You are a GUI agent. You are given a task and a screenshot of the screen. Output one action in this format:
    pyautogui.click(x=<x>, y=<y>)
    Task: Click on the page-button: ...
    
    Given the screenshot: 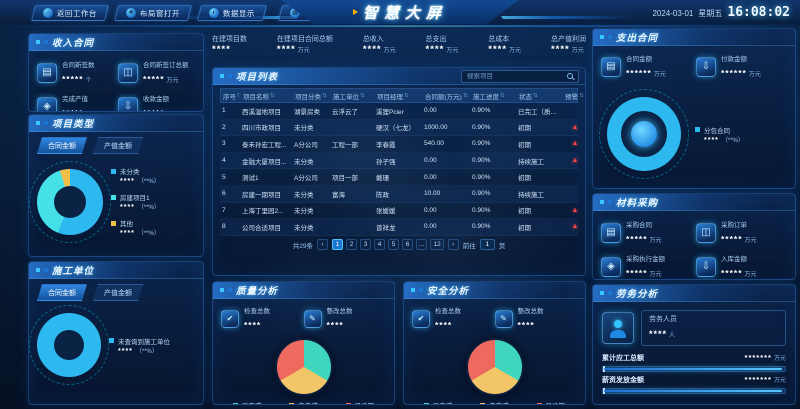 What is the action you would take?
    pyautogui.click(x=422, y=245)
    